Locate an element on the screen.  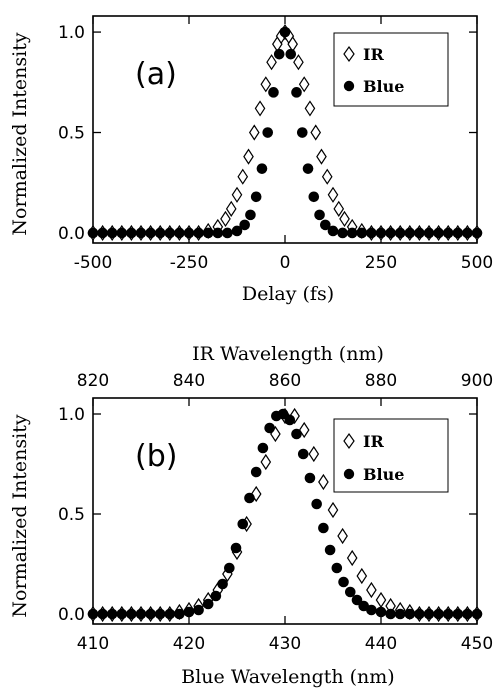
x2-tick-label: 880 is located at coordinates (381, 381).